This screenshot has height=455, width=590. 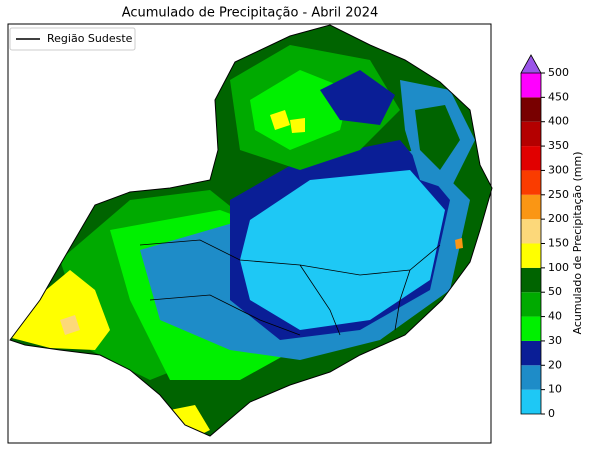 What do you see at coordinates (558, 72) in the screenshot?
I see `colorbar-tick-label: 500` at bounding box center [558, 72].